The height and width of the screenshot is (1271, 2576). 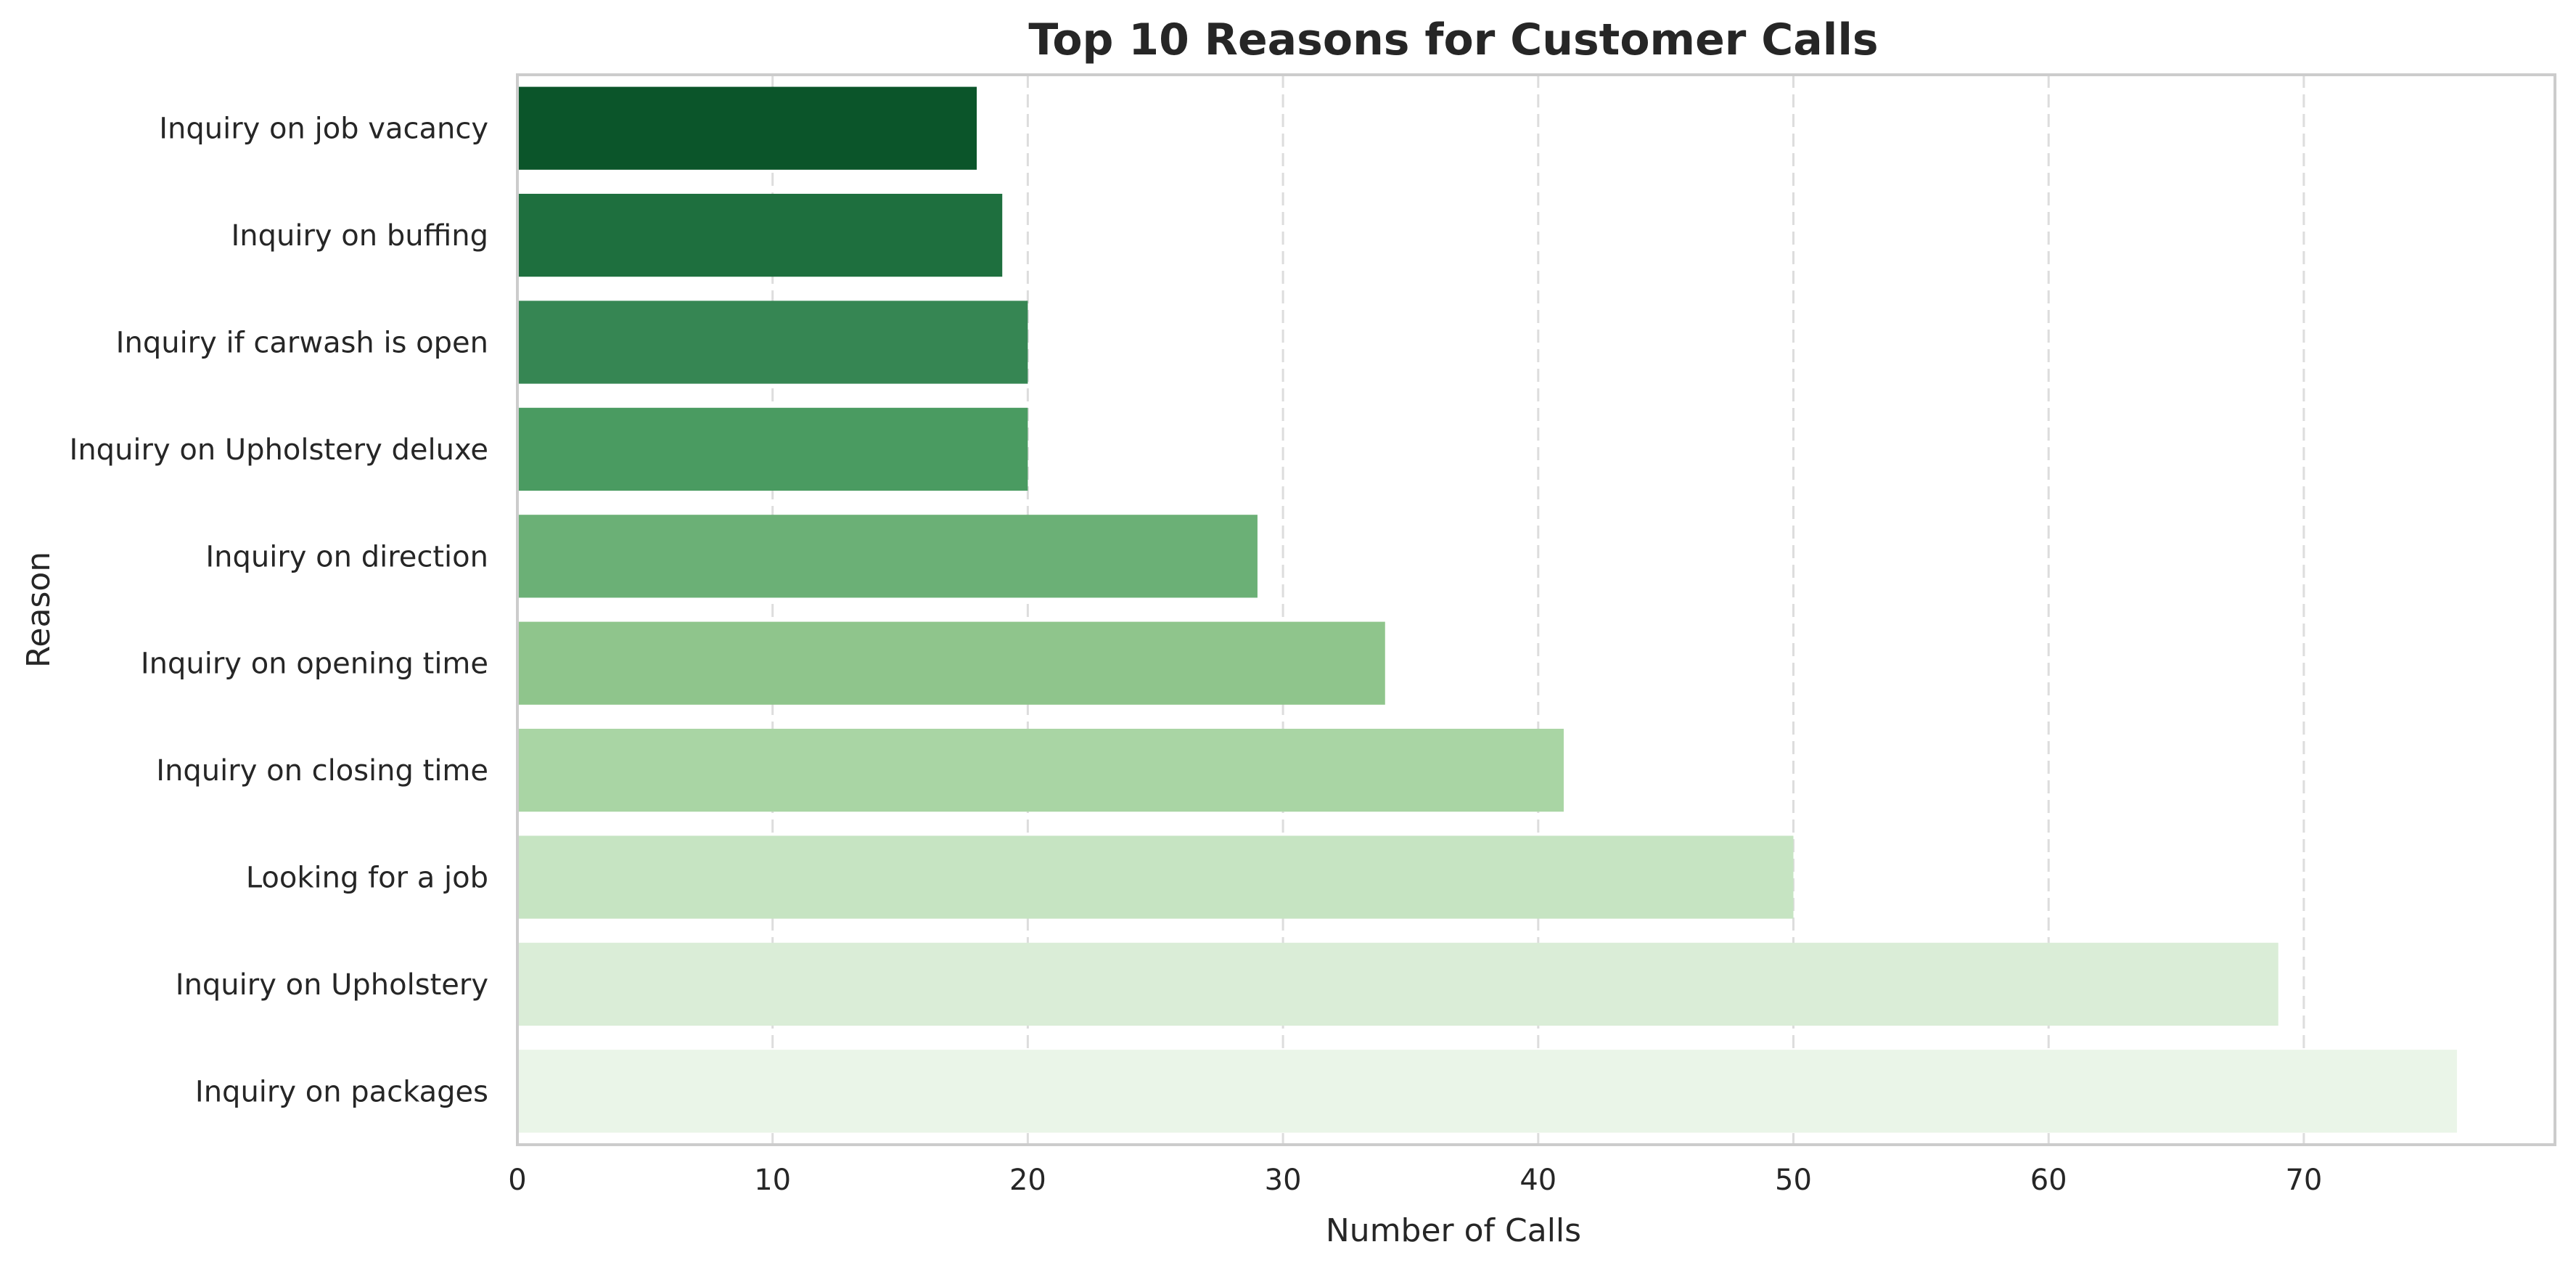 I want to click on x-tick-labels: 0 10 20 30 40 50 60 70, so click(x=1415, y=1180).